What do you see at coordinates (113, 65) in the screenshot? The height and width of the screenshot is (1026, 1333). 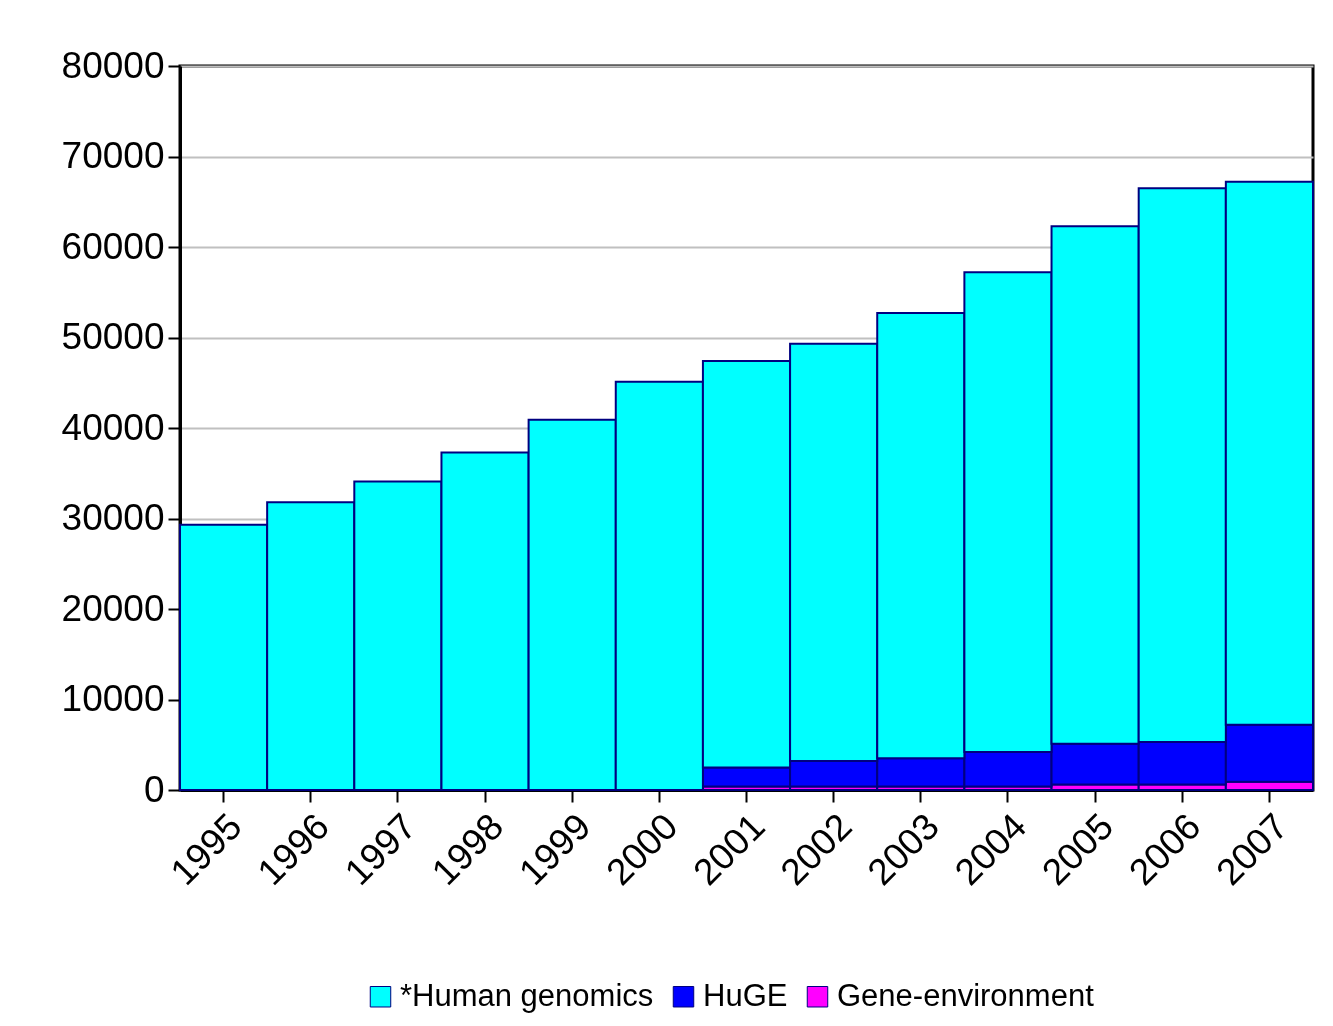 I see `y-tick-label: 80000` at bounding box center [113, 65].